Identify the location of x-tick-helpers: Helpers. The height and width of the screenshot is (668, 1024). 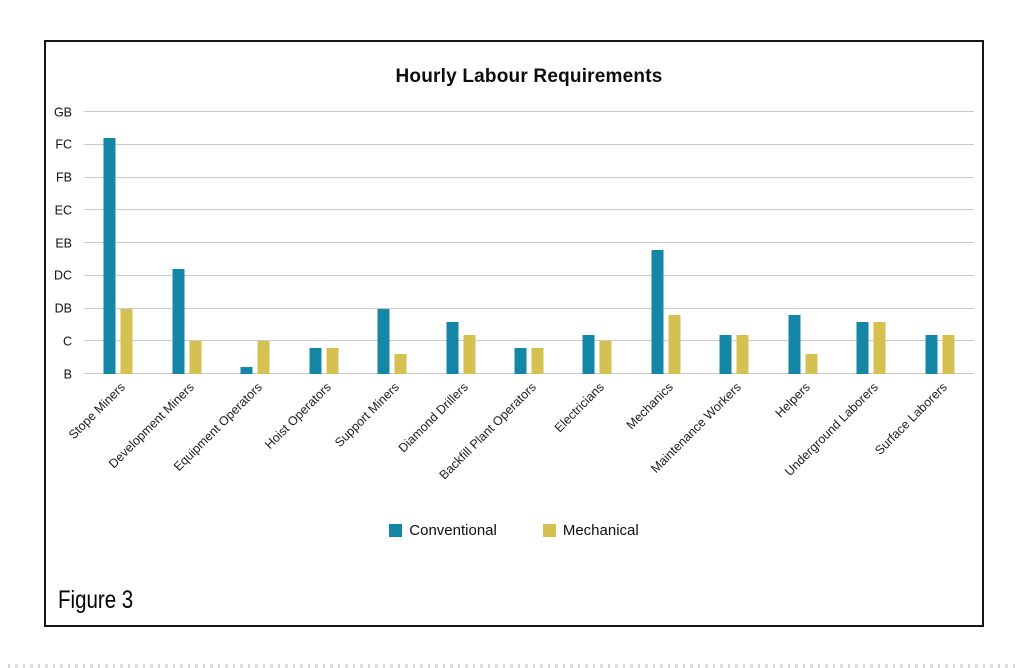
(792, 400).